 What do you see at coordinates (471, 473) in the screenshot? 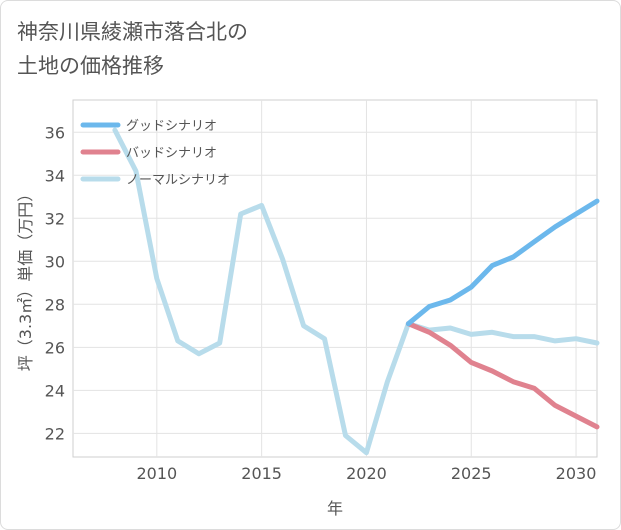
I see `x-tick-label: 2025` at bounding box center [471, 473].